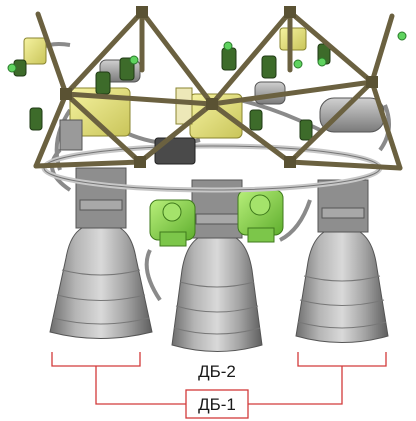 The width and height of the screenshot is (416, 421). I want to click on right-connector, so click(295, 385).